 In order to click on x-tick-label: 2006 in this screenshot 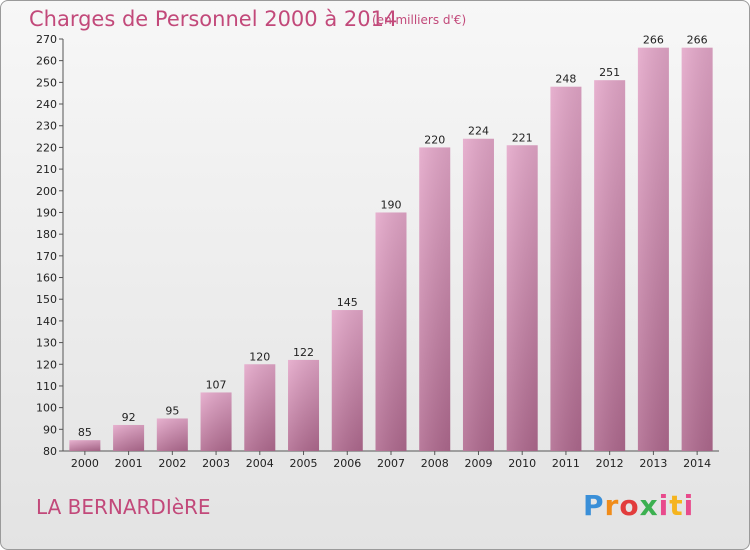, I will do `click(347, 463)`.